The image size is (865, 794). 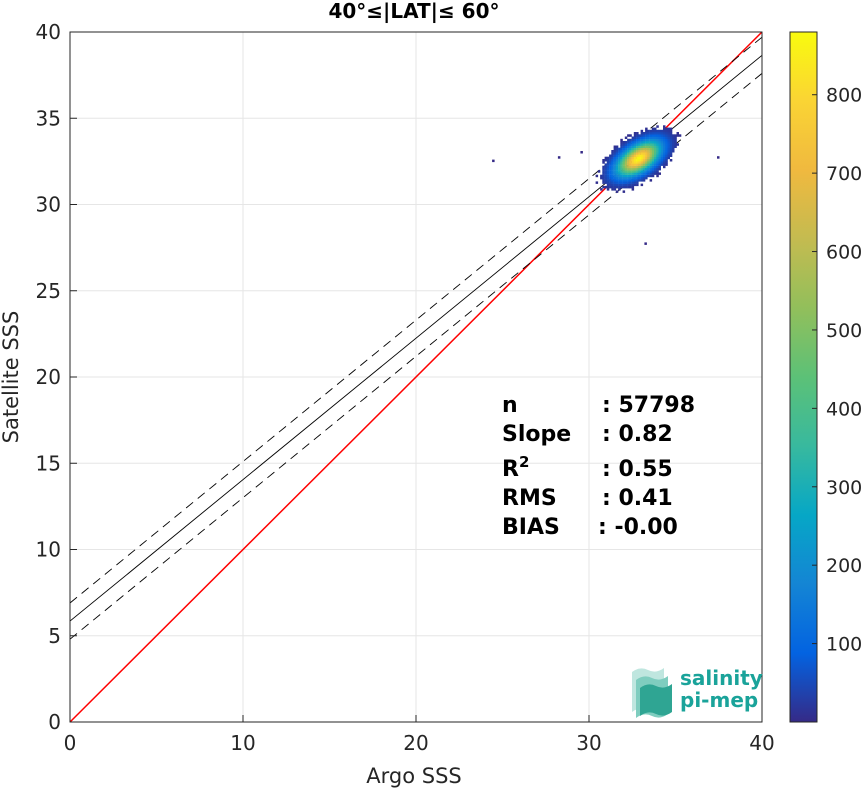 What do you see at coordinates (581, 152) in the screenshot?
I see `outlier-cell` at bounding box center [581, 152].